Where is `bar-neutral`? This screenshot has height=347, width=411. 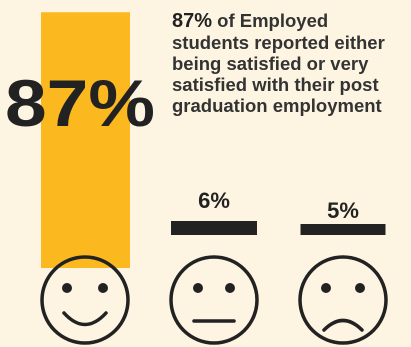
bar-neutral is located at coordinates (214, 228).